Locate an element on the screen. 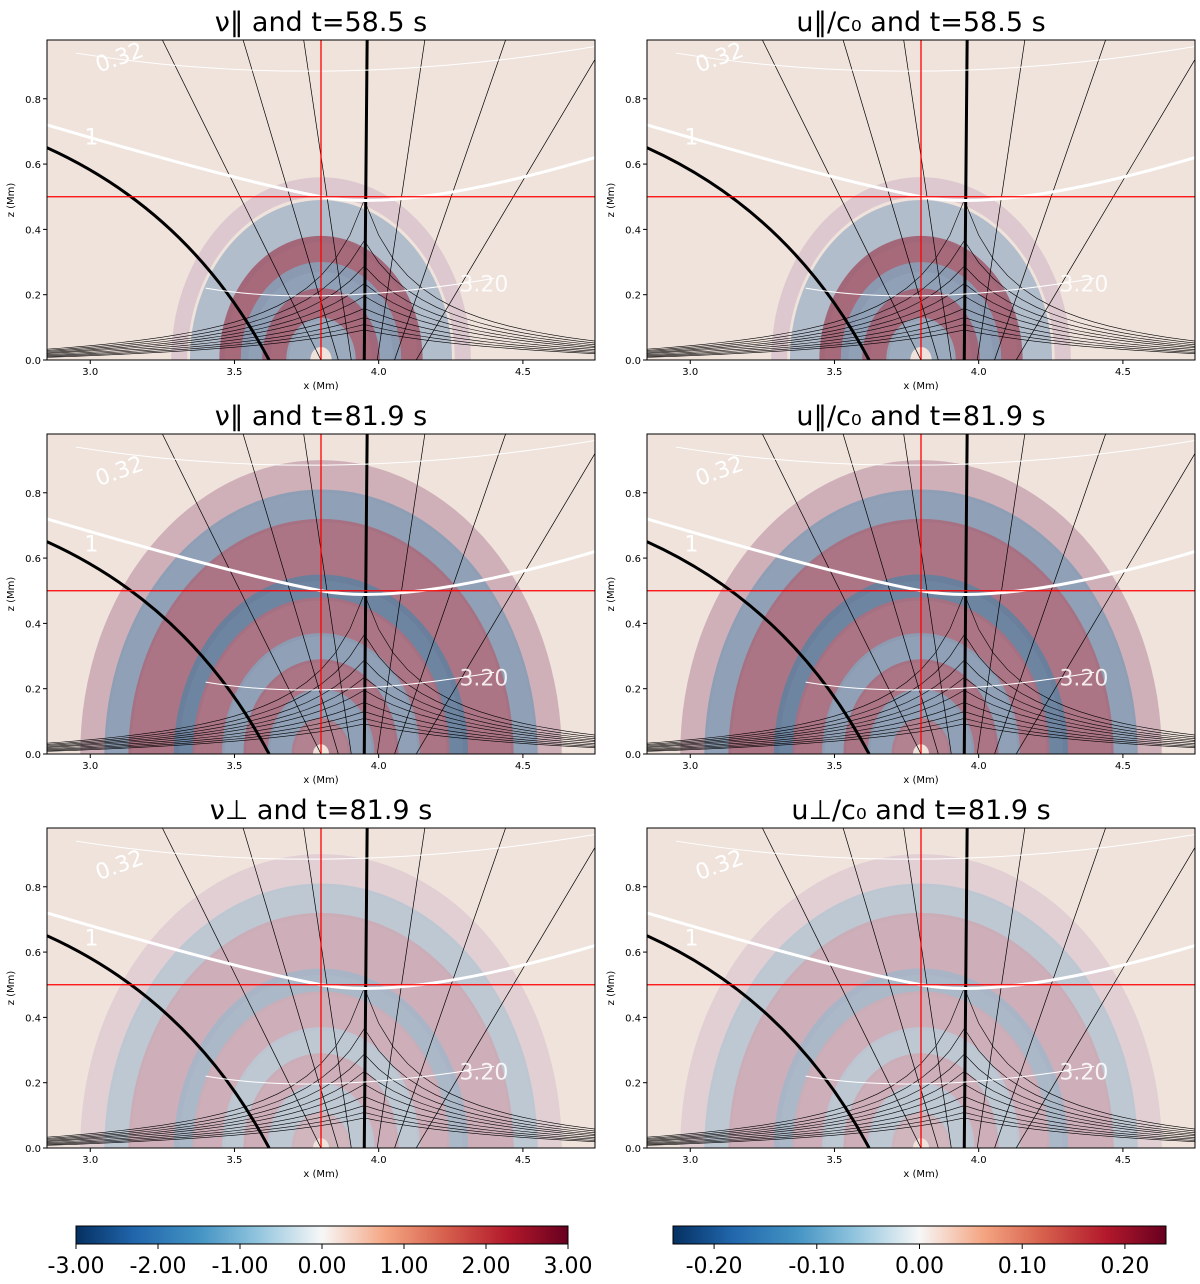 This screenshot has width=1200, height=1284. panel-title: ν⊥ and t=81.9 s is located at coordinates (321, 810).